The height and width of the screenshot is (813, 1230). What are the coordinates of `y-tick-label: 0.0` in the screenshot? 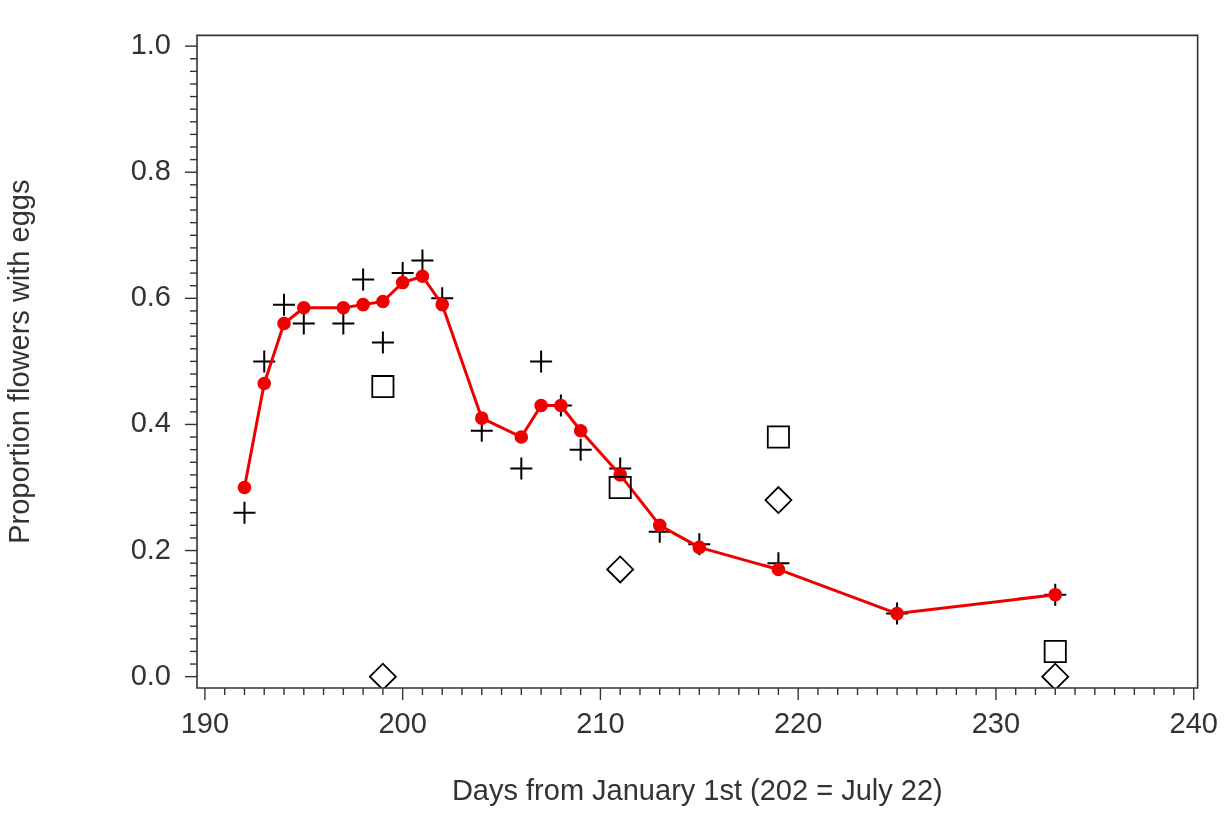 It's located at (150, 674).